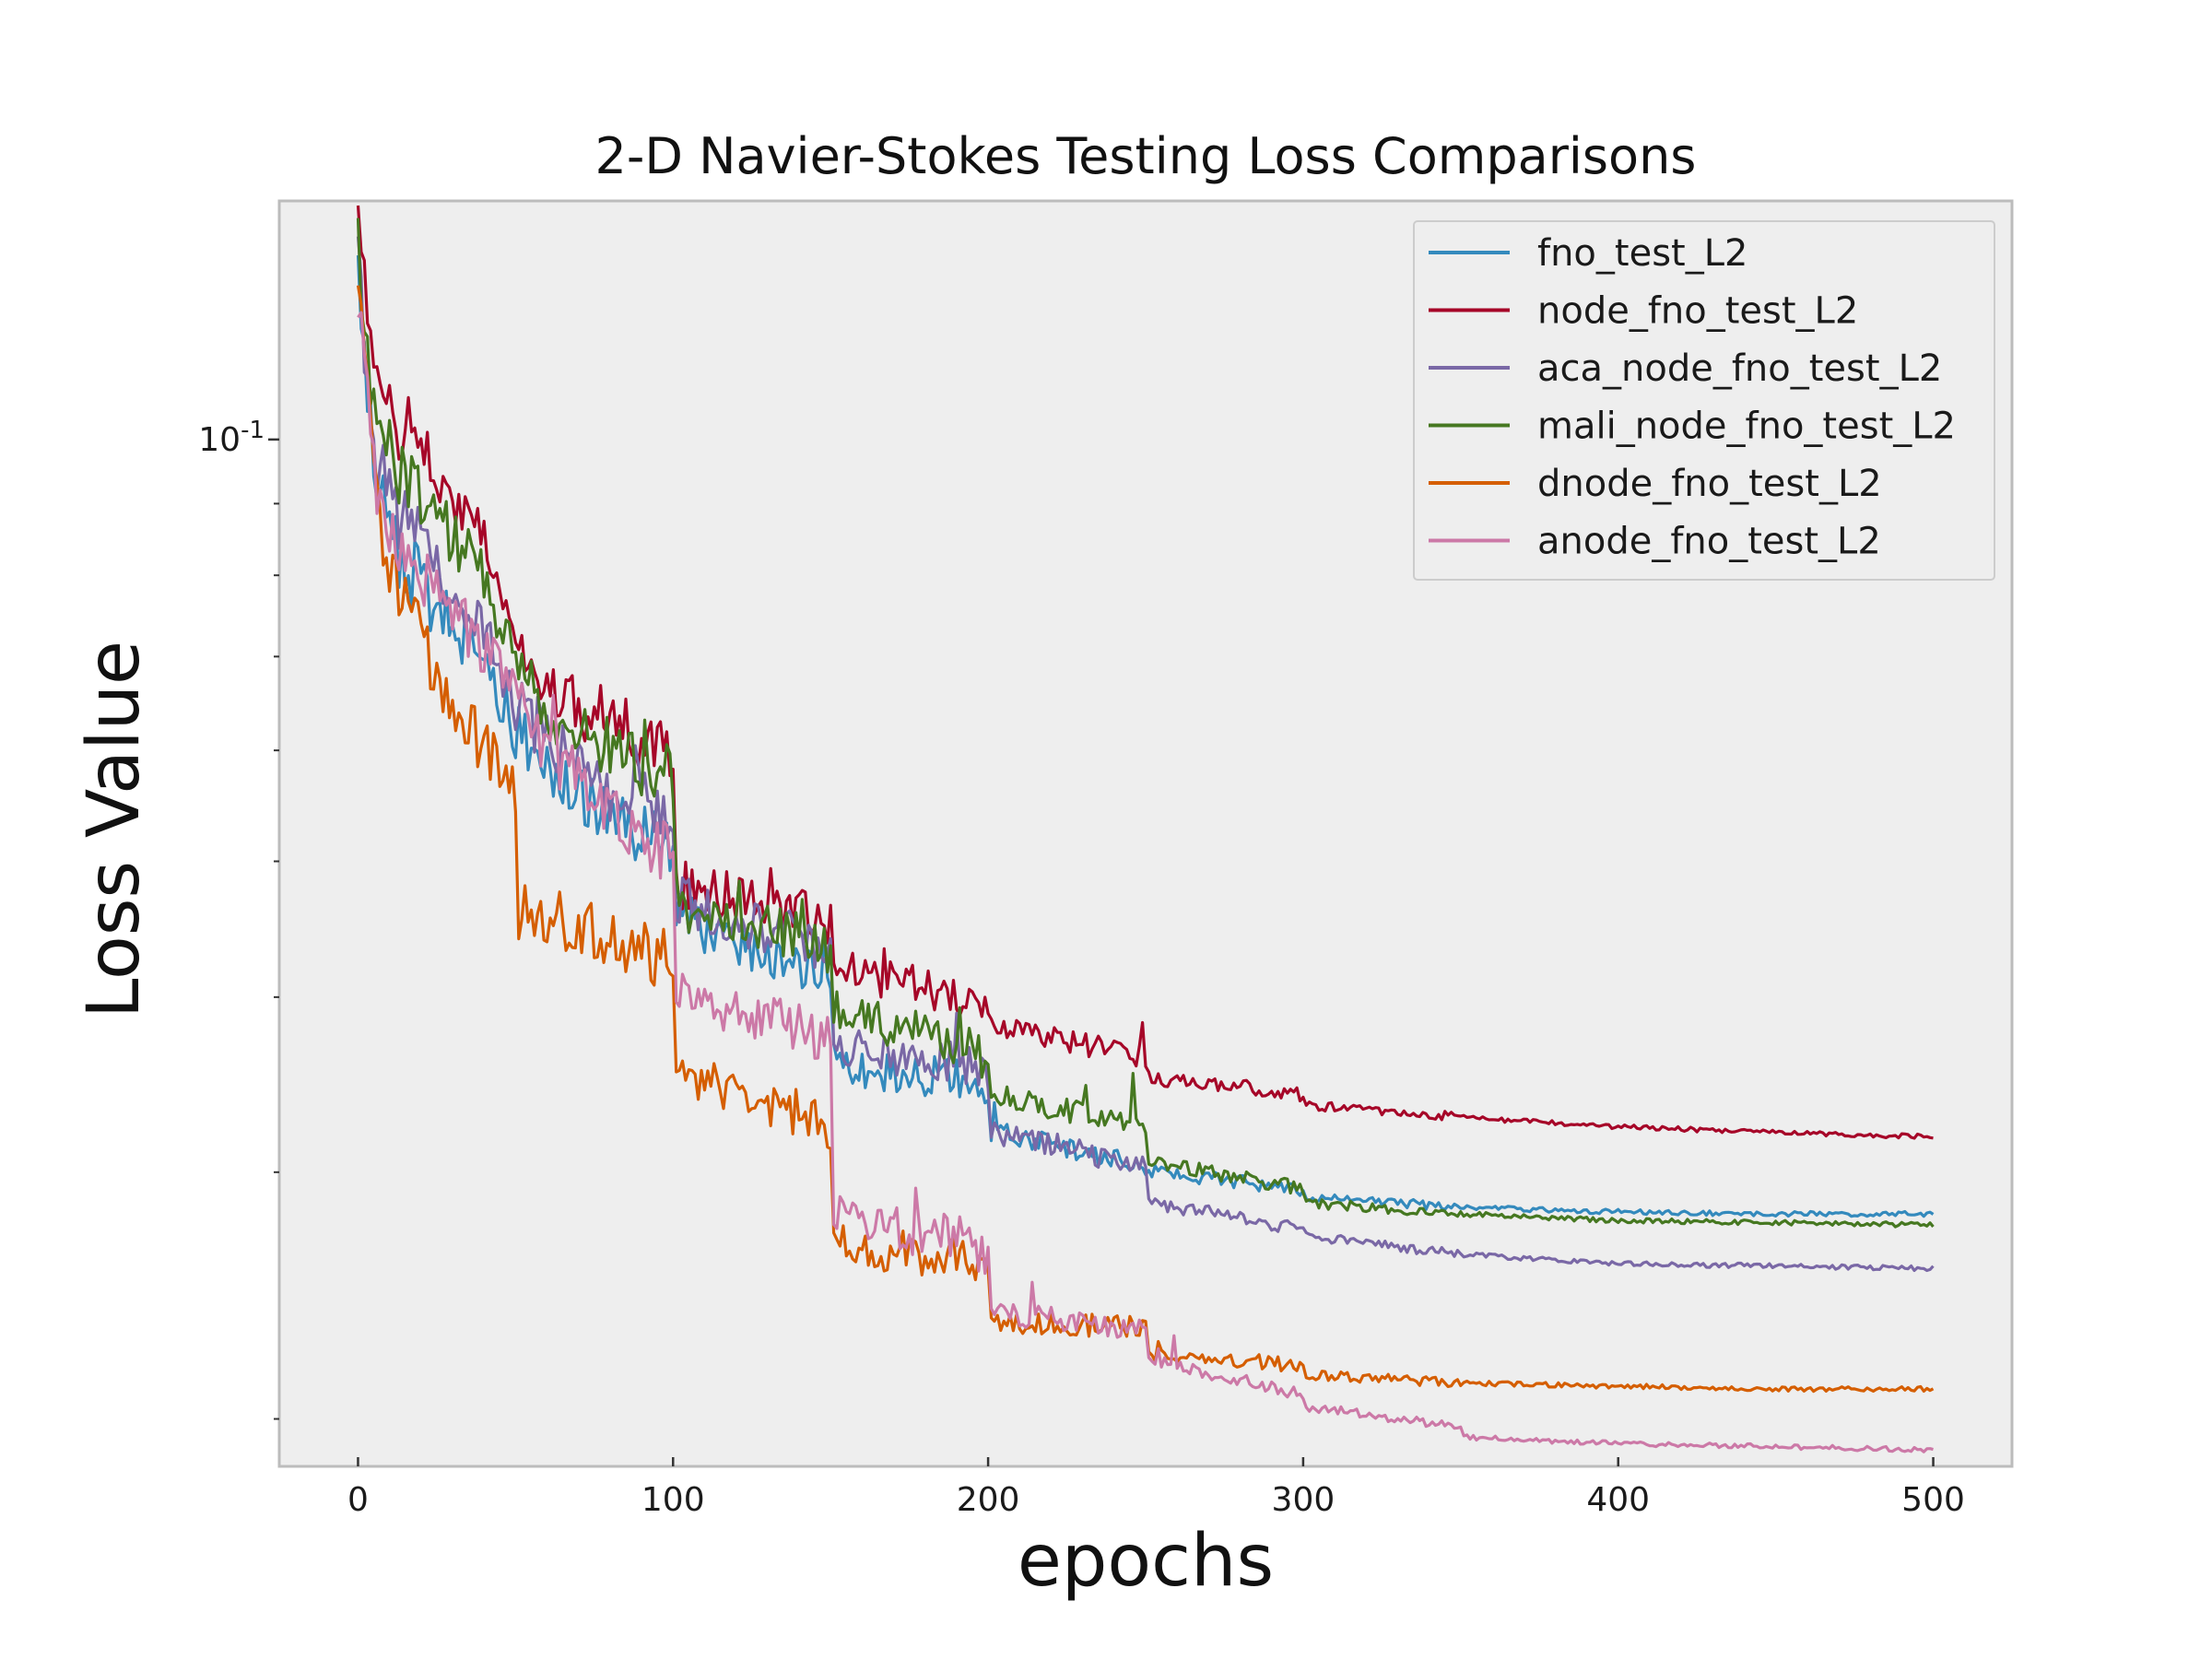 The width and height of the screenshot is (2212, 1659). What do you see at coordinates (1709, 542) in the screenshot?
I see `legend-label: anode_fno_test_L2` at bounding box center [1709, 542].